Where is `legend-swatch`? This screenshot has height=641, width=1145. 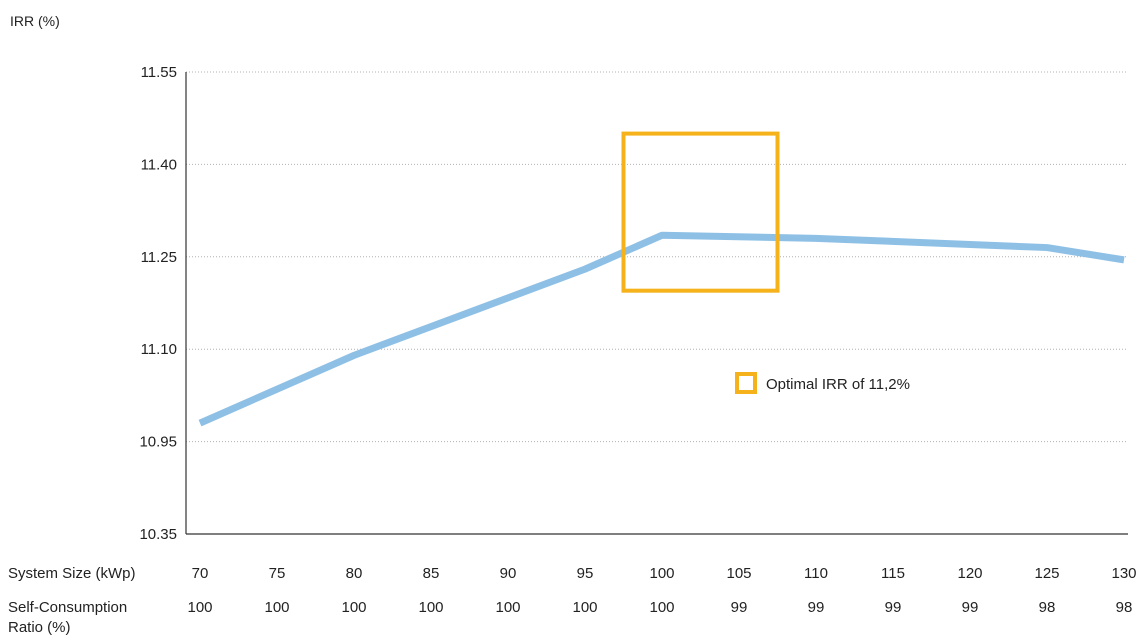
legend-swatch is located at coordinates (746, 383).